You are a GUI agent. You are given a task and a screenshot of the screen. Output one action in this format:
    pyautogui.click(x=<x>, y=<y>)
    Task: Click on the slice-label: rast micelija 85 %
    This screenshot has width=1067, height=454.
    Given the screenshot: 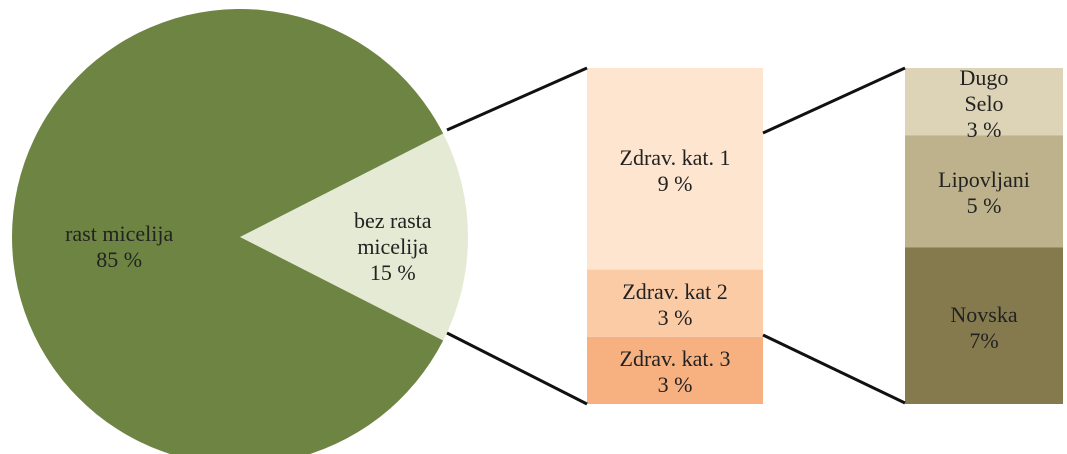 What is the action you would take?
    pyautogui.click(x=119, y=247)
    